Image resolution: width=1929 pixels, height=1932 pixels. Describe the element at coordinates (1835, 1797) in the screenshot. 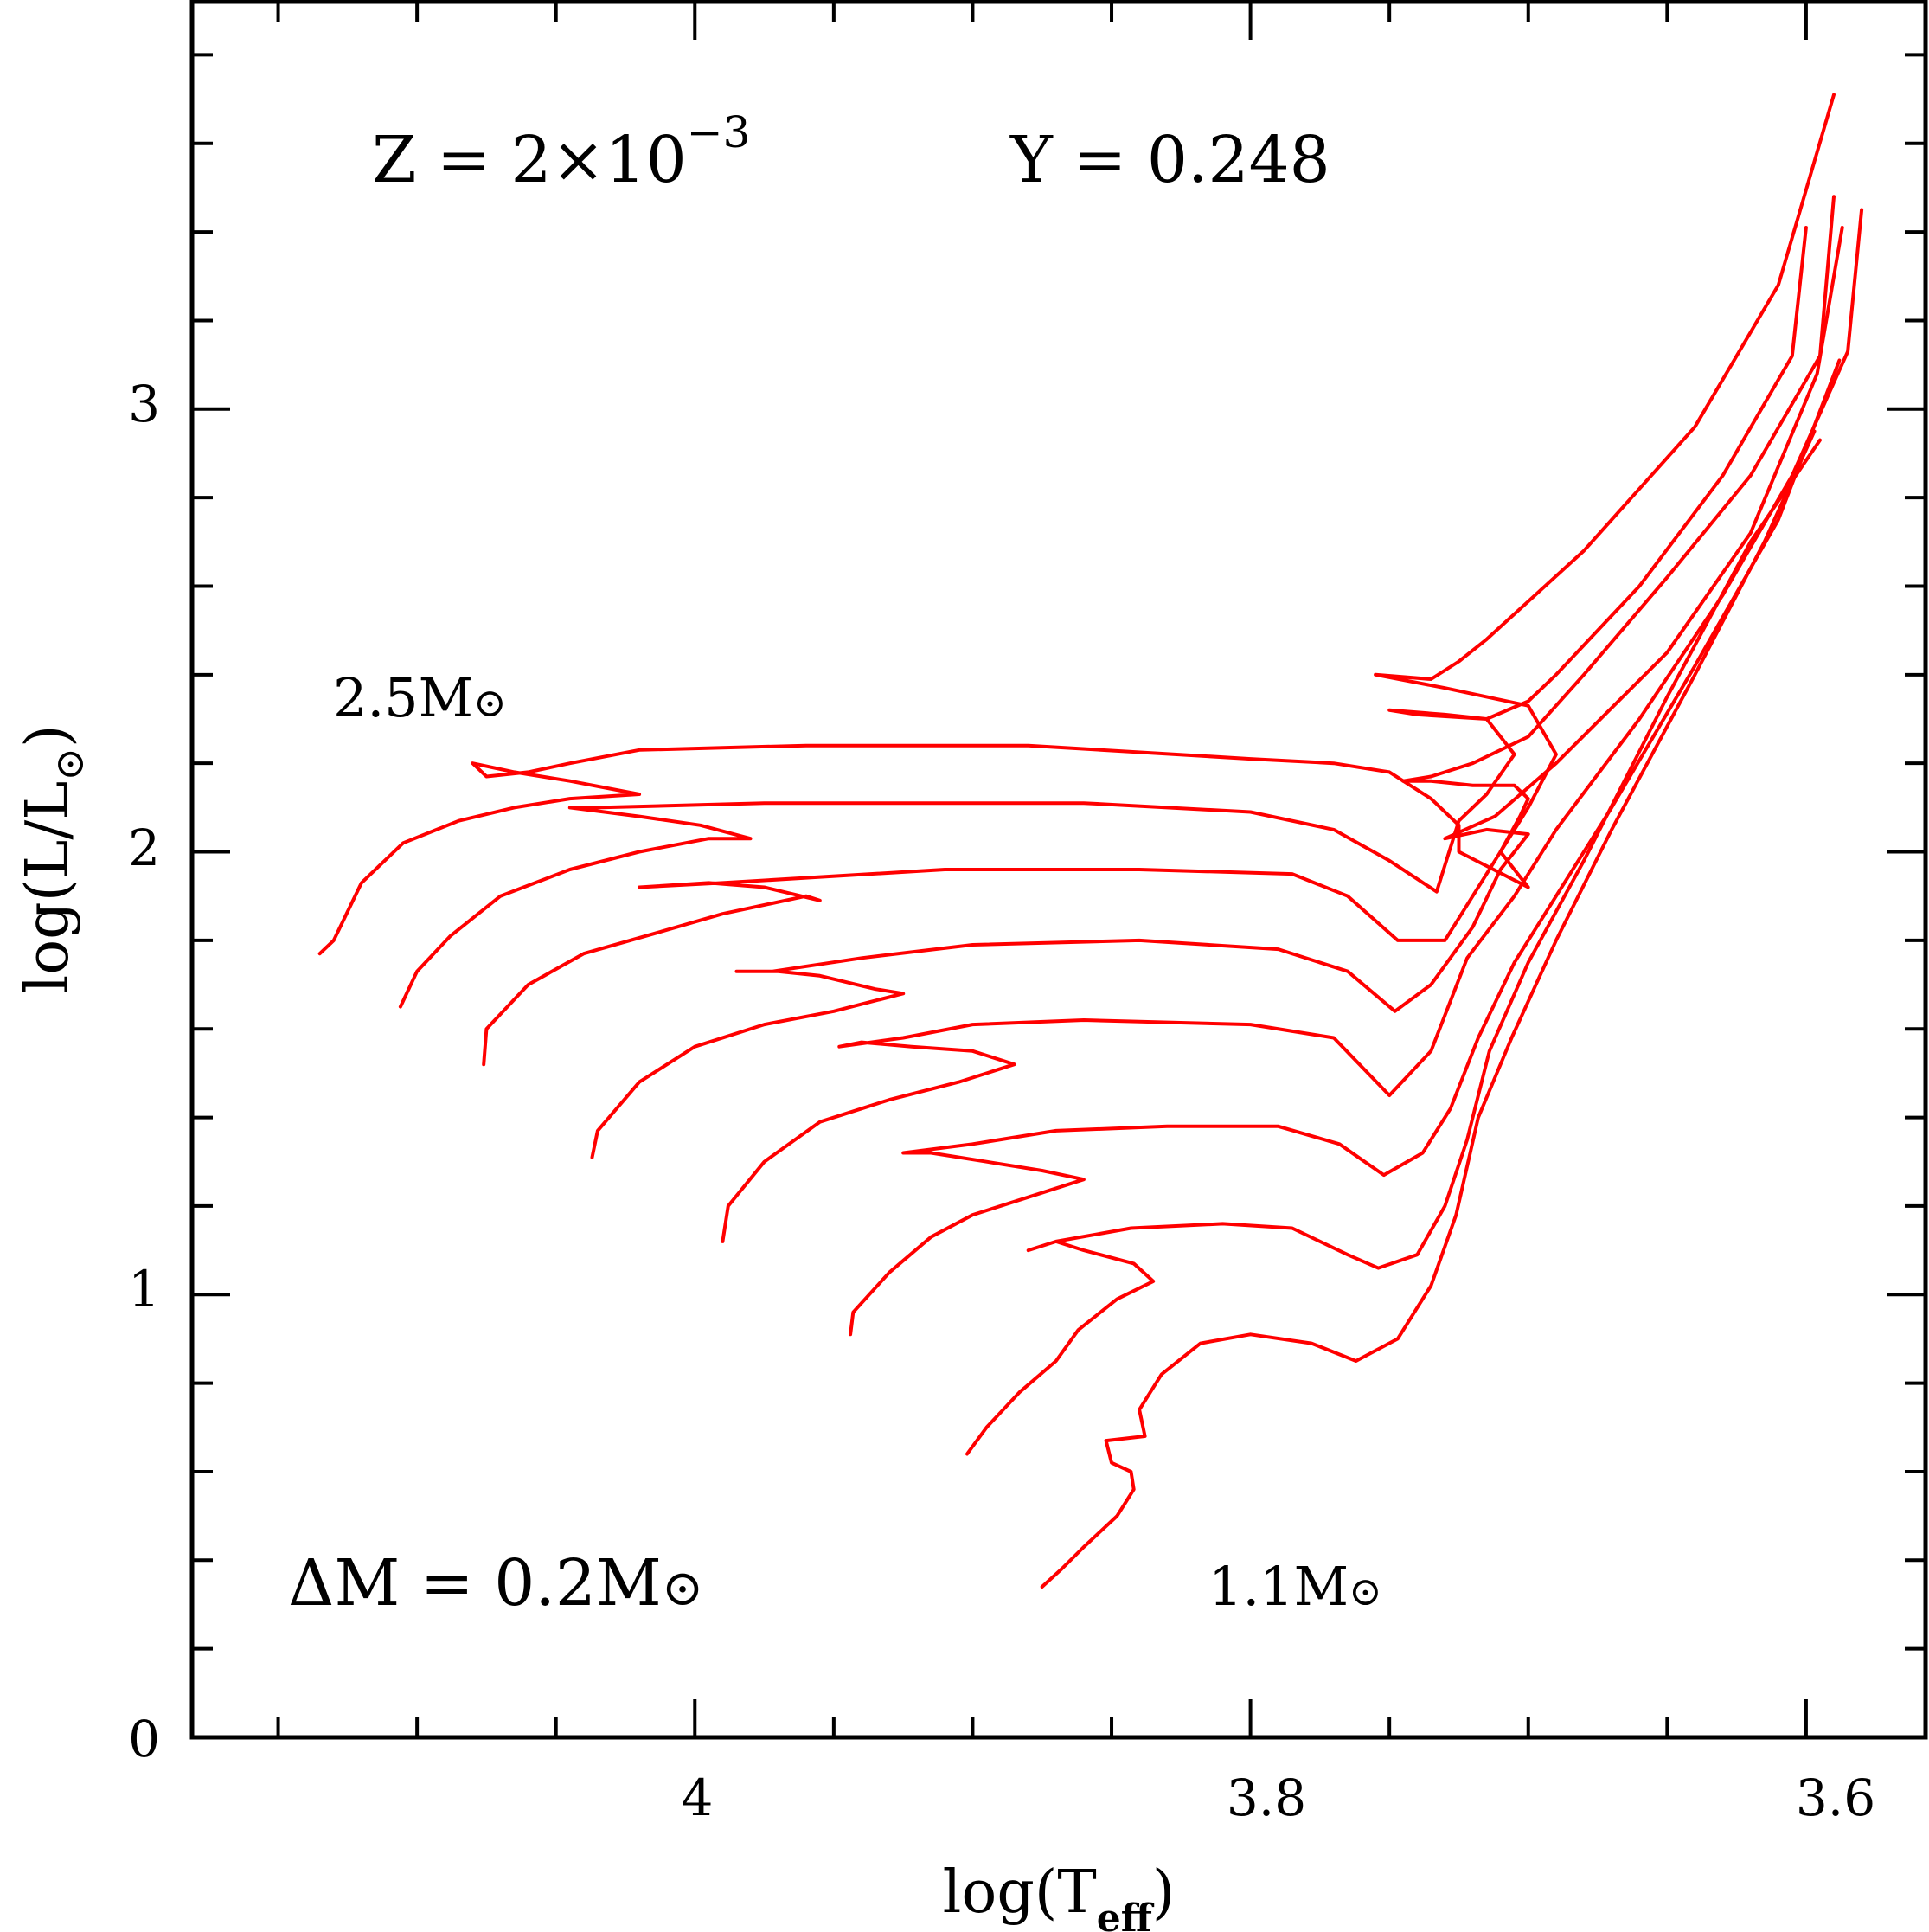

I see `x-tick-label-3-6: 3.6` at that location.